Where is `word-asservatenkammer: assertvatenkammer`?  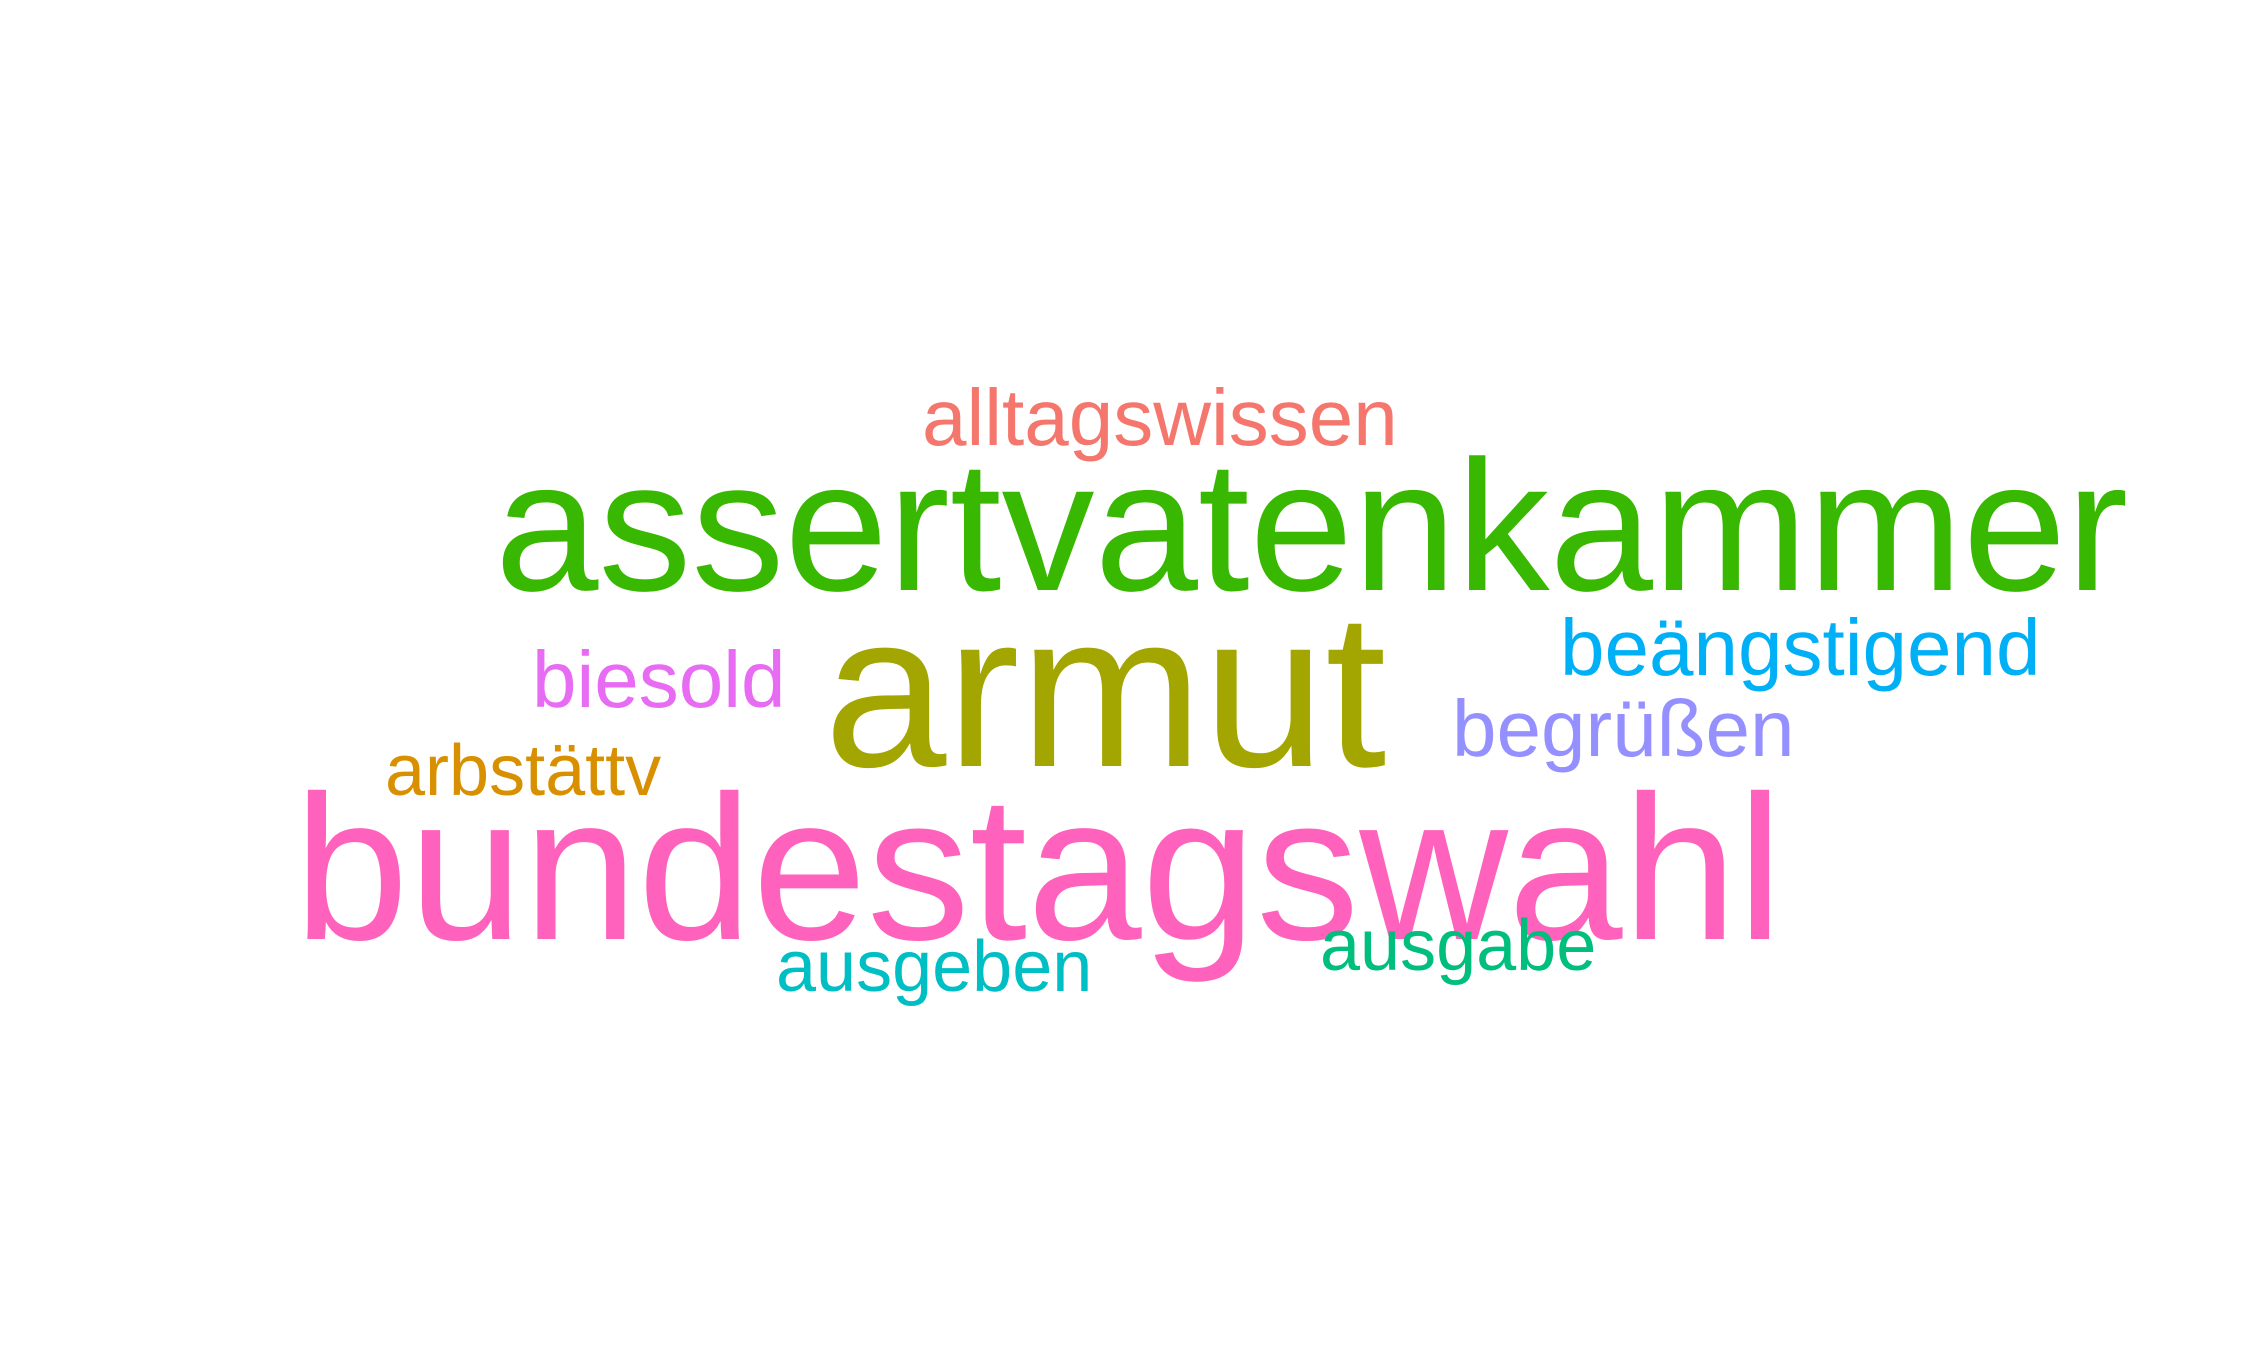
word-asservatenkammer: assertvatenkammer is located at coordinates (1312, 526).